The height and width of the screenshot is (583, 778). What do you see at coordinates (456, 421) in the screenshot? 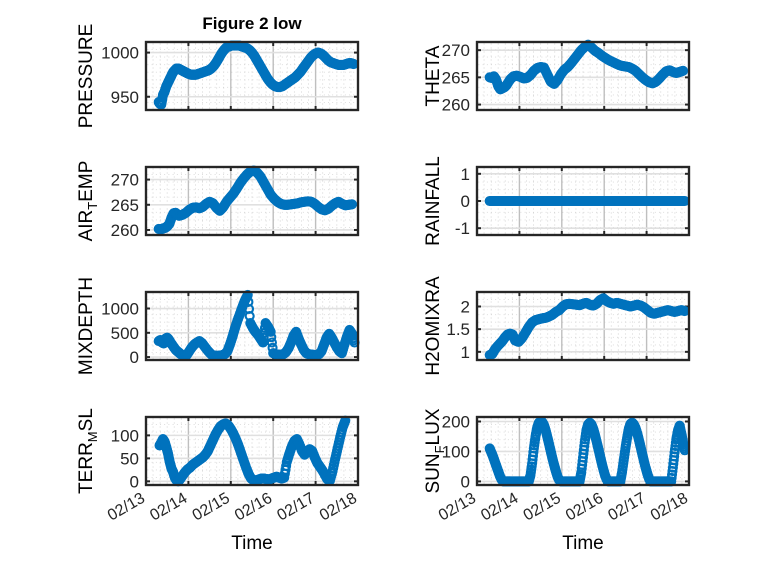
I see `y-tick-label: 200` at bounding box center [456, 421].